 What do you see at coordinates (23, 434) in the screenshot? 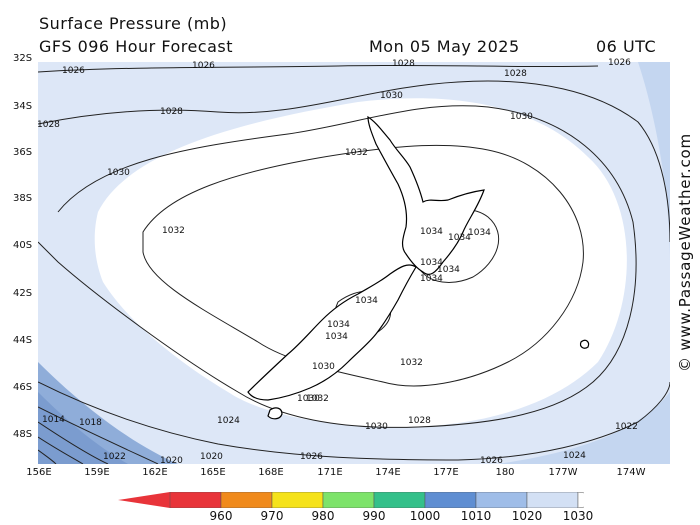
I see `lat-label: 48S` at bounding box center [23, 434].